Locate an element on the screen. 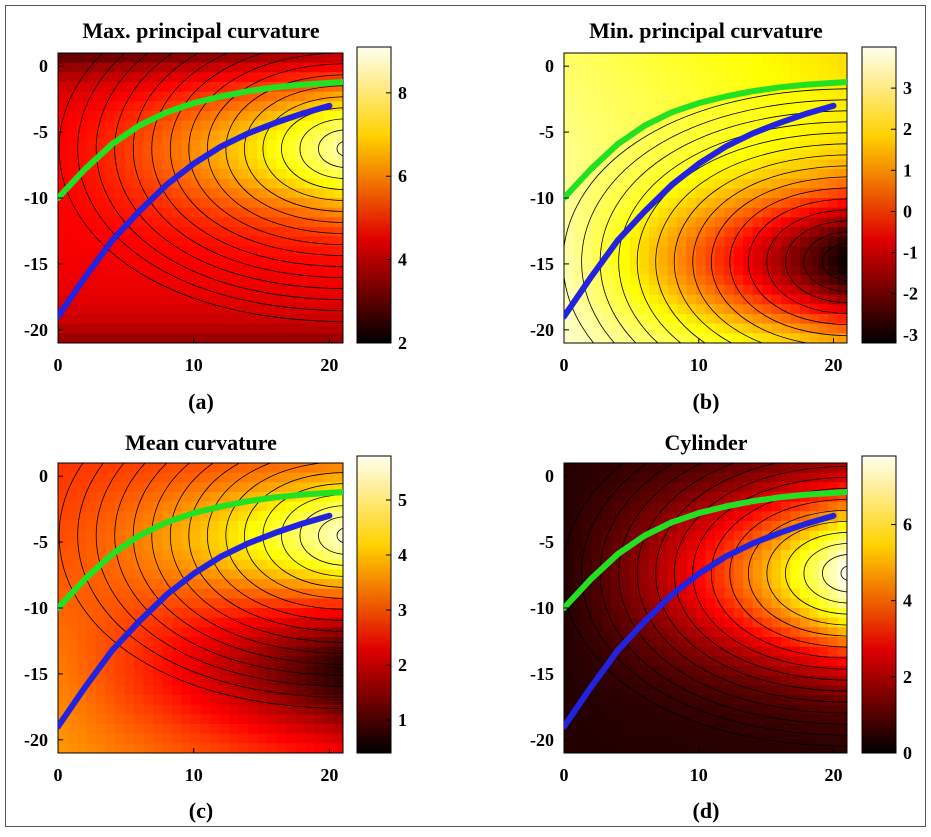 The image size is (931, 837). colorbar-tick-label: 6 is located at coordinates (907, 525).